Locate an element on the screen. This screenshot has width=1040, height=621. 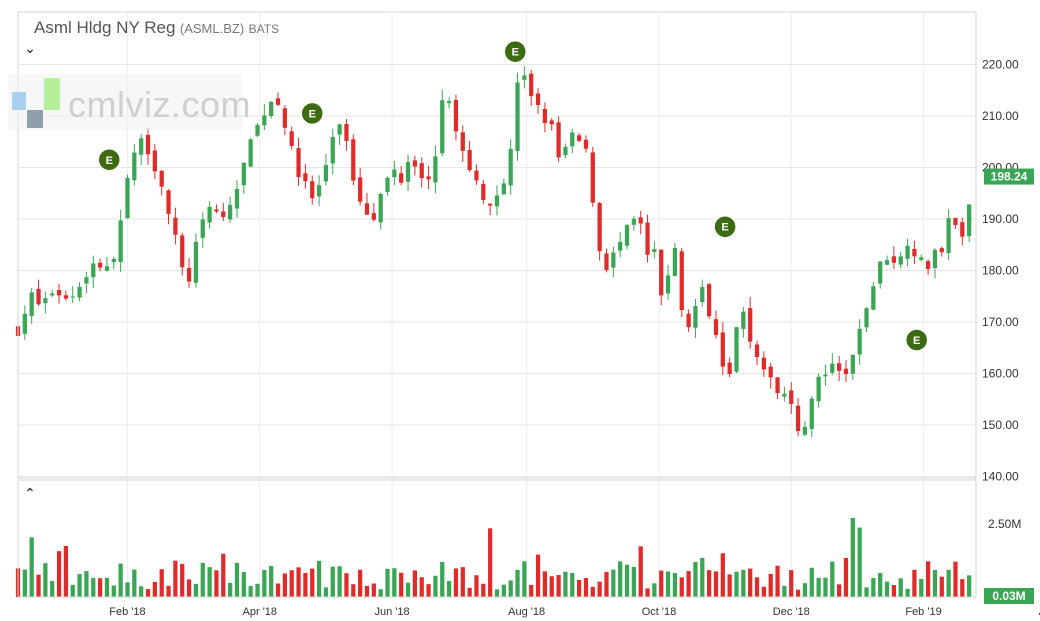
x-tick-label: Jun '18 is located at coordinates (392, 612).